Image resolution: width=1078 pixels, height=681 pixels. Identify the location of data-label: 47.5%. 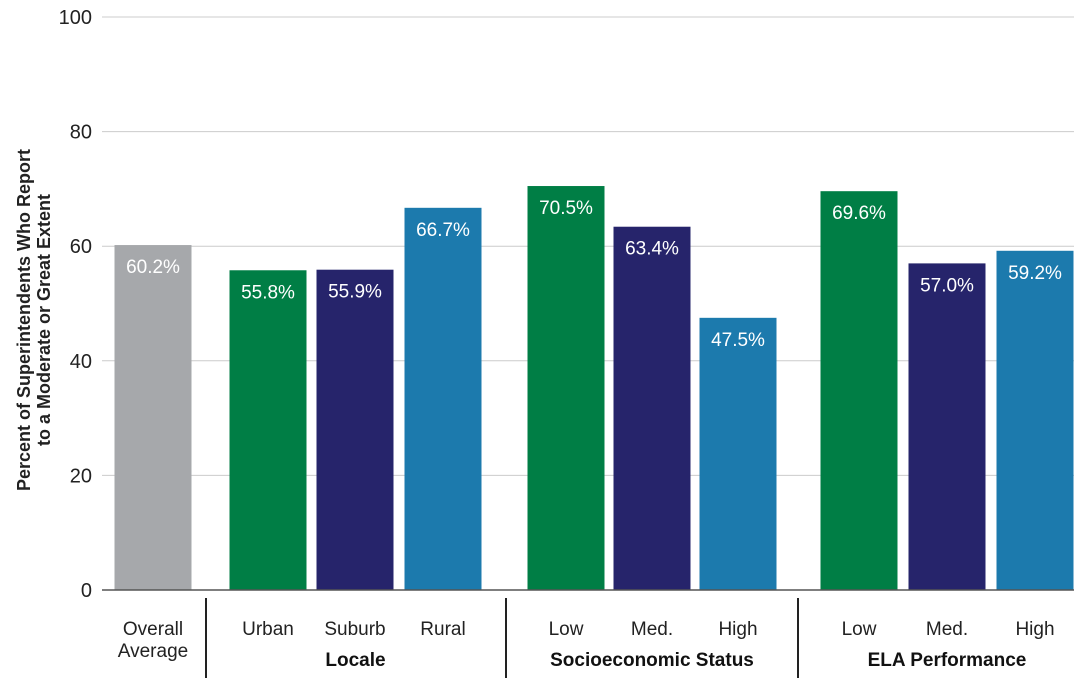
(738, 340).